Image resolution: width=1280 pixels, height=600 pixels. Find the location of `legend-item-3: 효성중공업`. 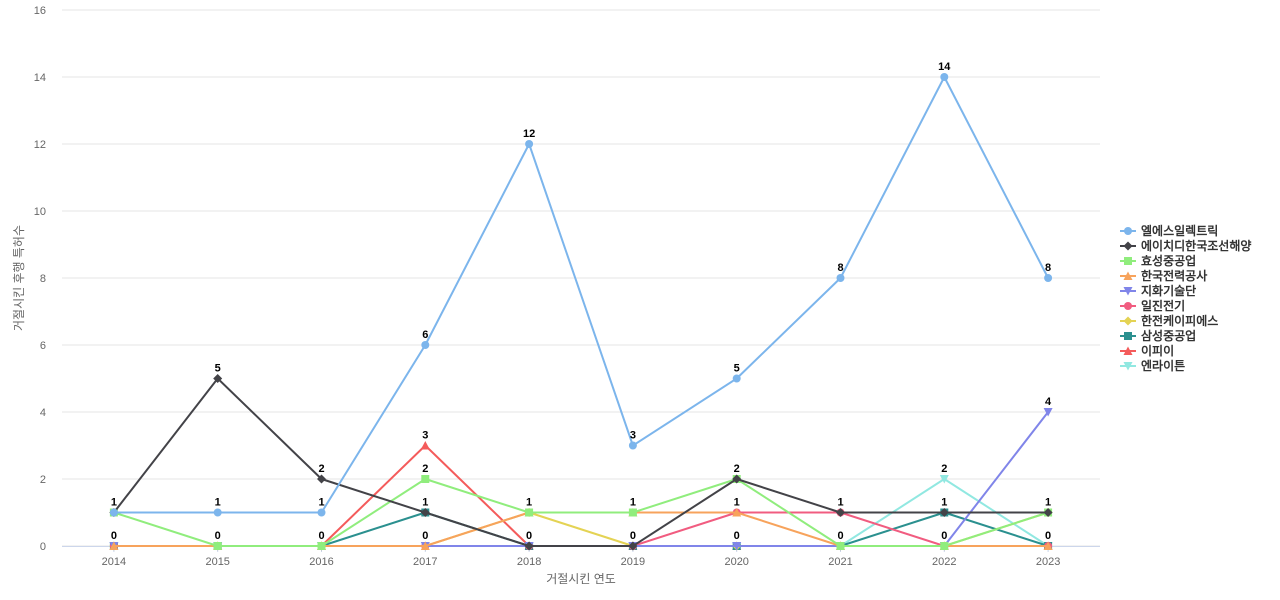

legend-item-3: 효성중공업 is located at coordinates (1158, 261).